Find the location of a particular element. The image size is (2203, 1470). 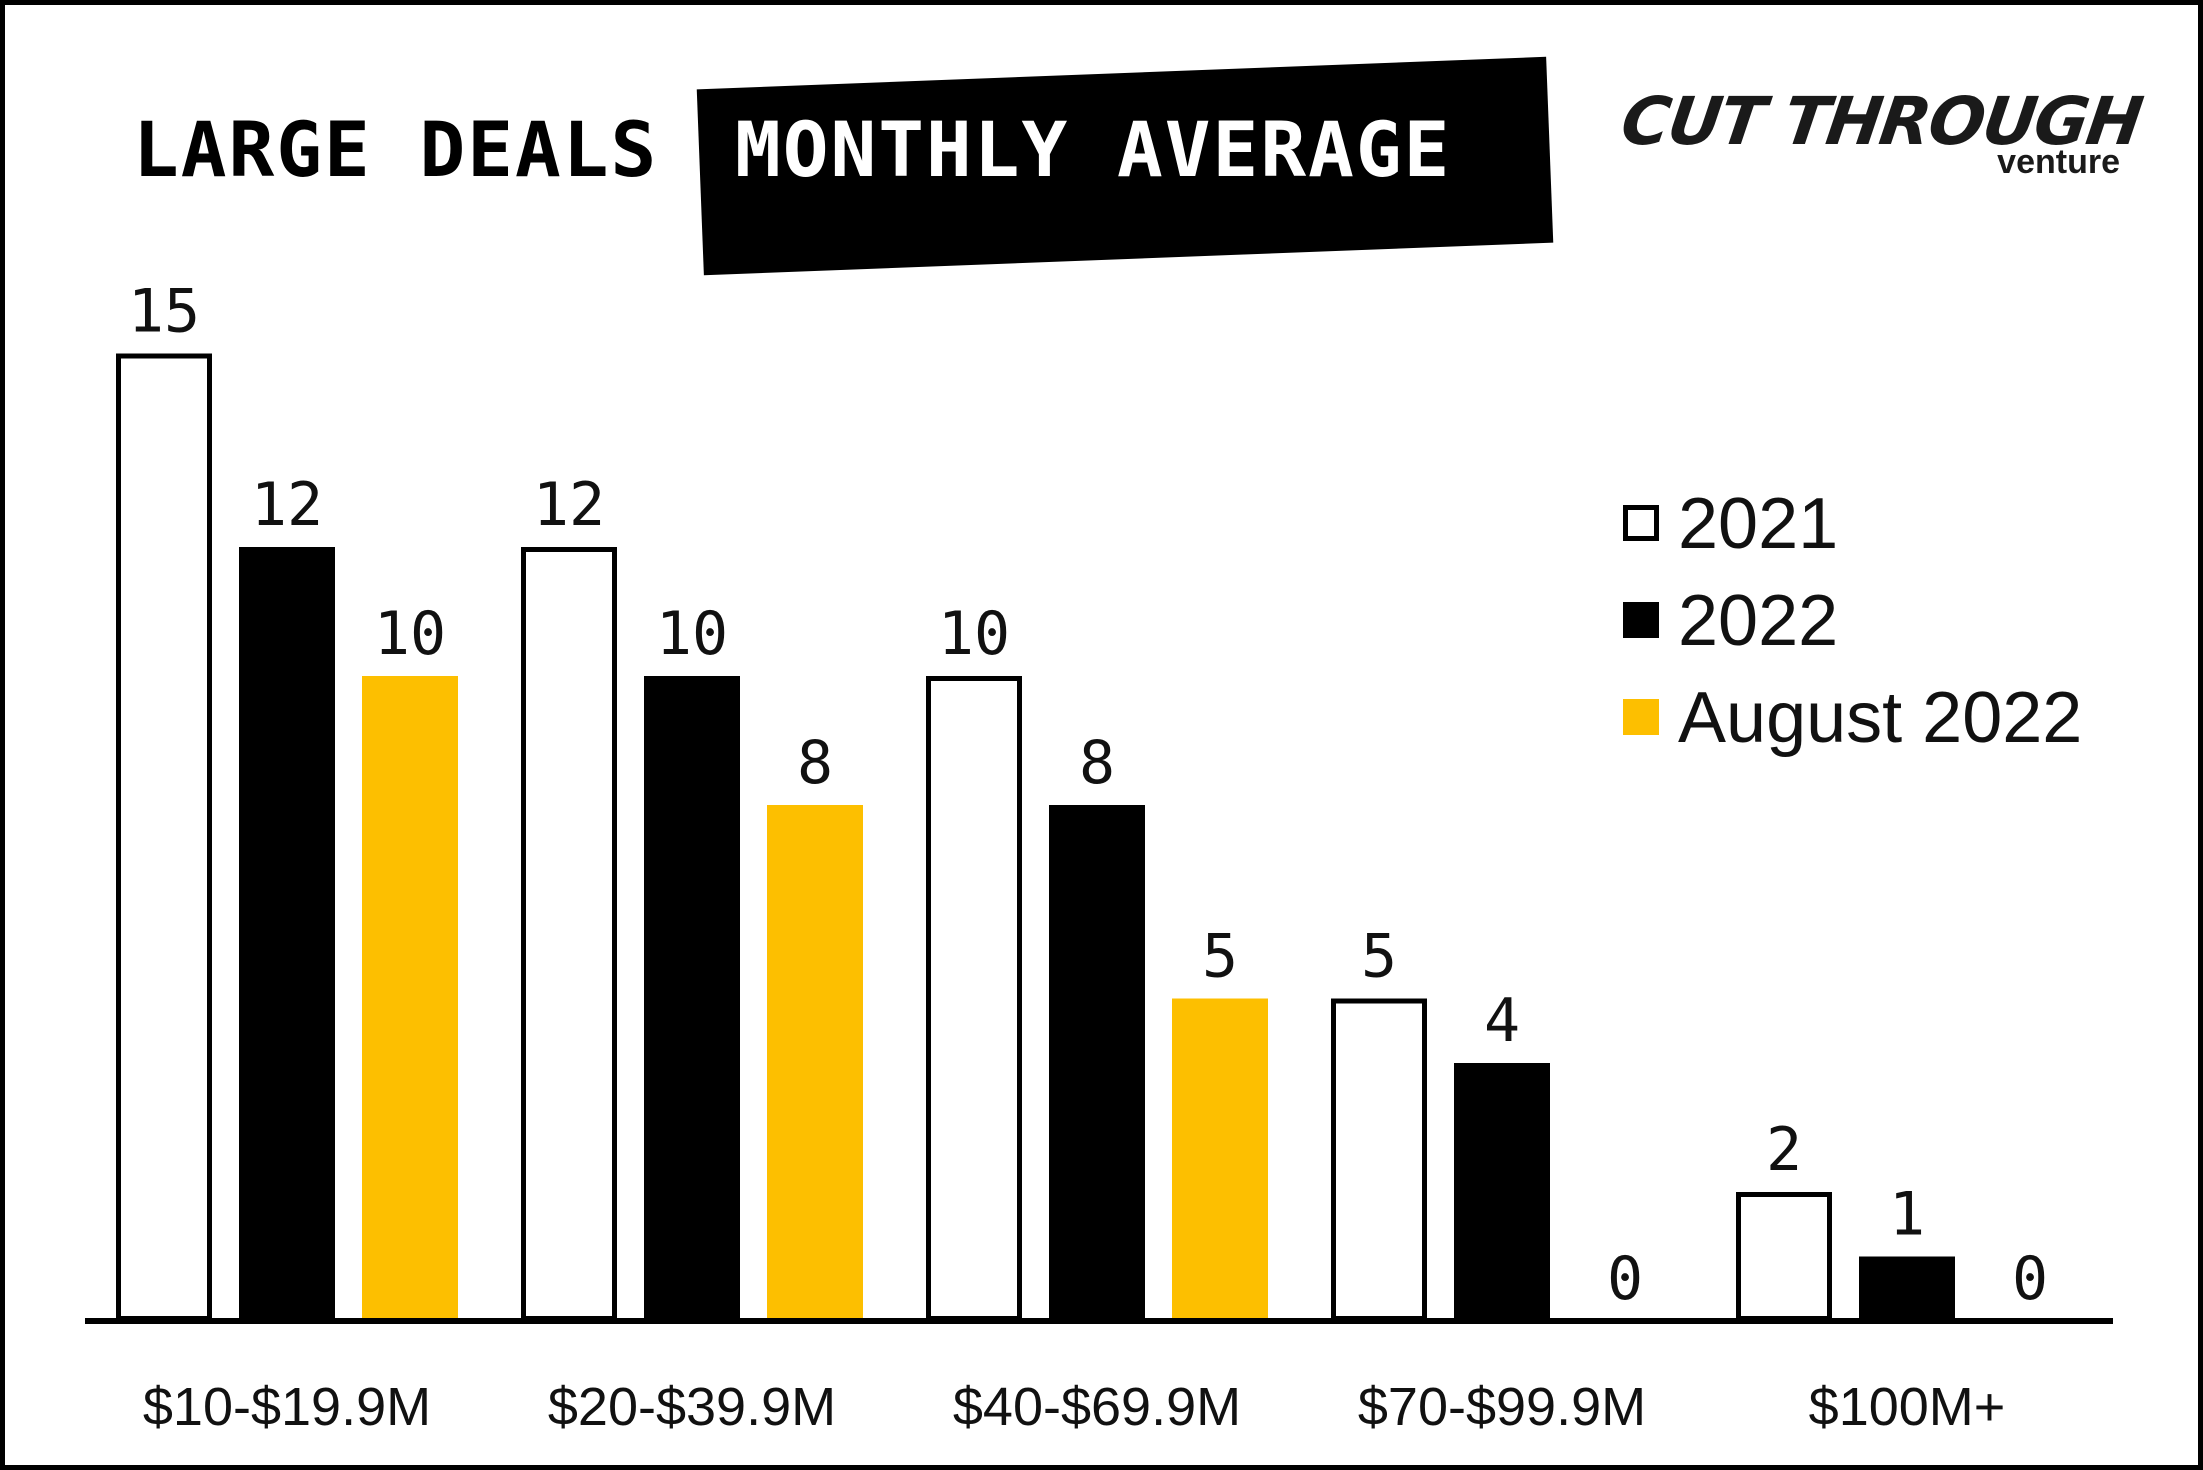

legend-swatch-2021 is located at coordinates (1641, 523).